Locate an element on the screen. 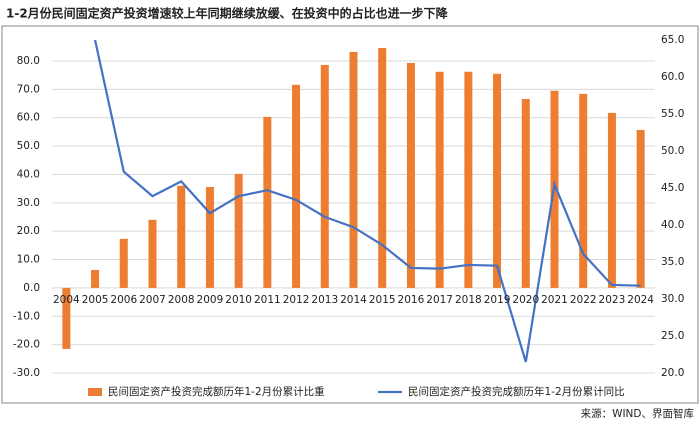  y-tick-label: 30.0 is located at coordinates (28, 203).